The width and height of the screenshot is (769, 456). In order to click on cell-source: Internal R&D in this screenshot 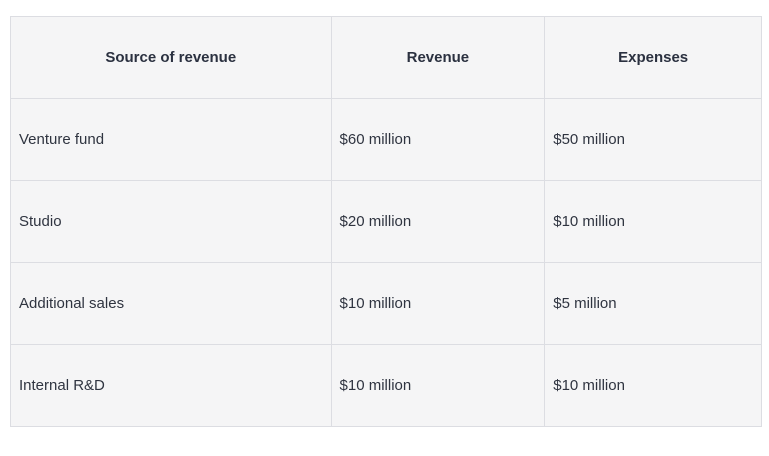, I will do `click(171, 385)`.